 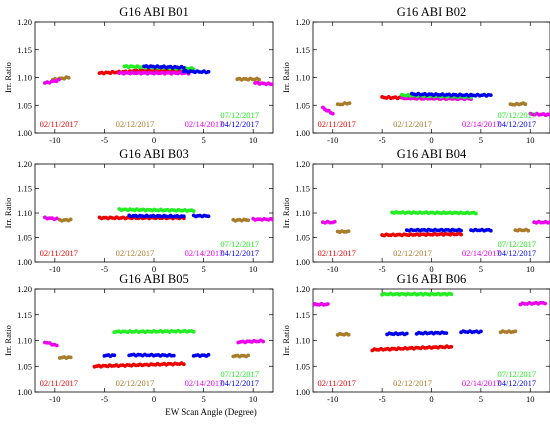 I want to click on series-07-12-2017, so click(x=156, y=210).